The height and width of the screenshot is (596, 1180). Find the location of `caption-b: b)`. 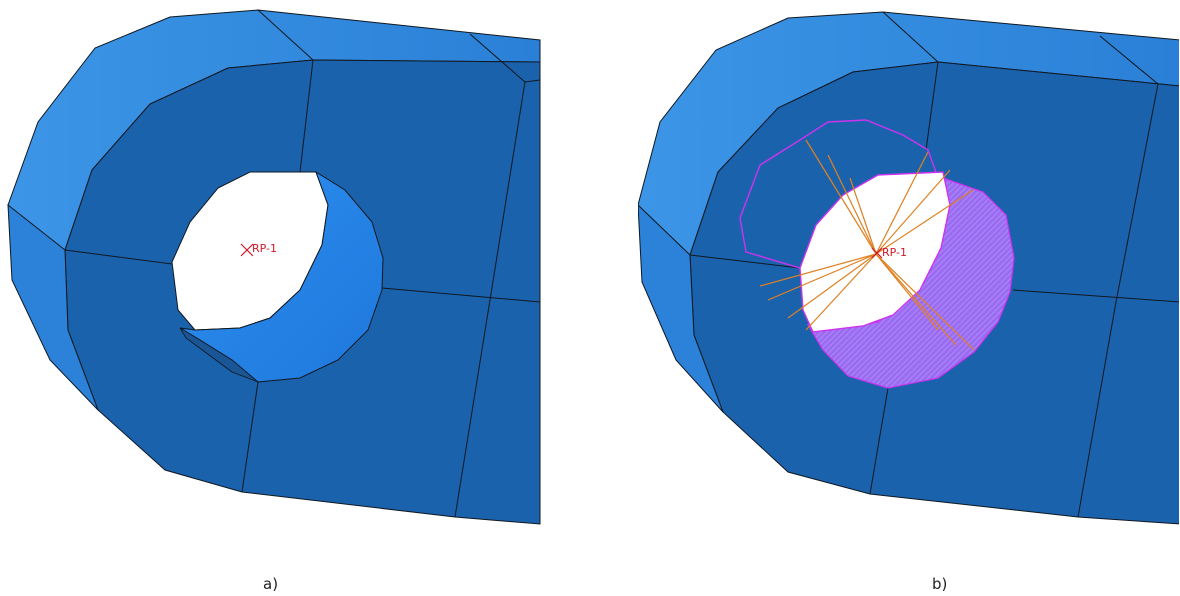

caption-b: b) is located at coordinates (940, 584).